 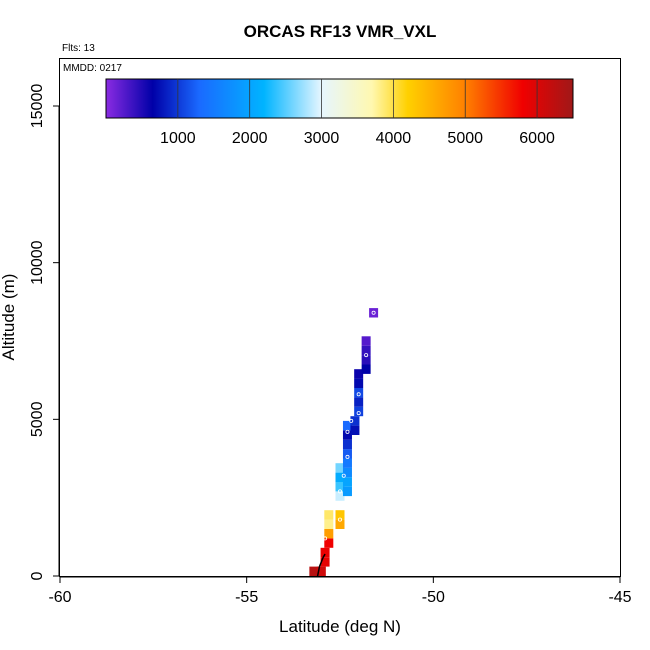 I want to click on y-tick-label: 10000, so click(x=37, y=262).